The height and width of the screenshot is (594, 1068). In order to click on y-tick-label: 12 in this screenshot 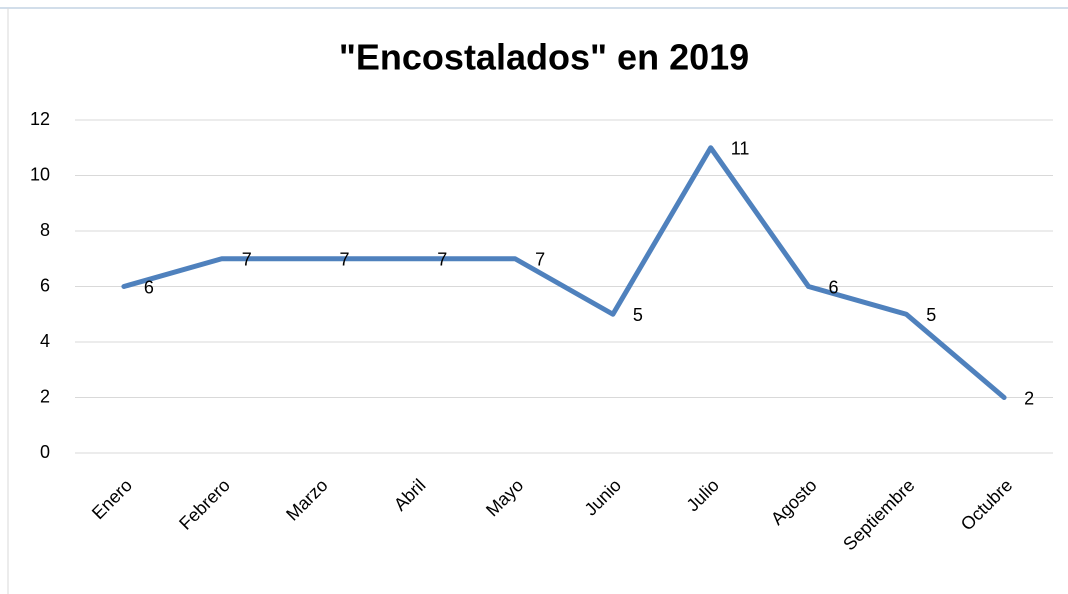, I will do `click(40, 119)`.